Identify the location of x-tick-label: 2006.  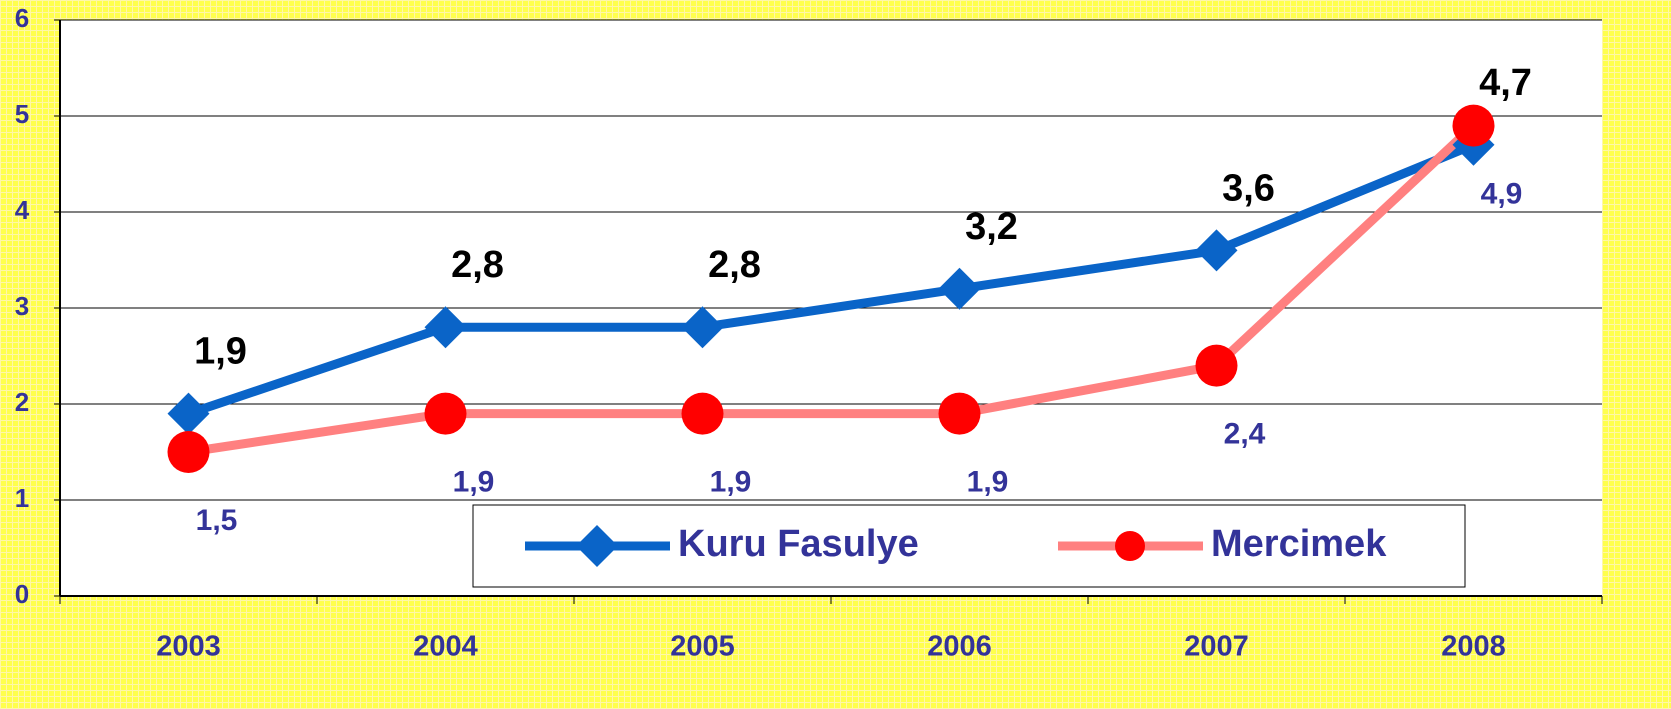
(959, 647).